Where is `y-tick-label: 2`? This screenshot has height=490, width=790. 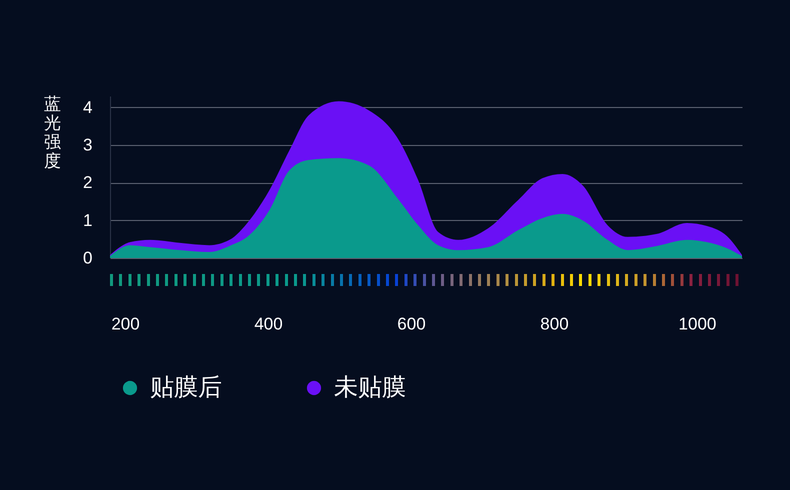
y-tick-label: 2 is located at coordinates (87, 182).